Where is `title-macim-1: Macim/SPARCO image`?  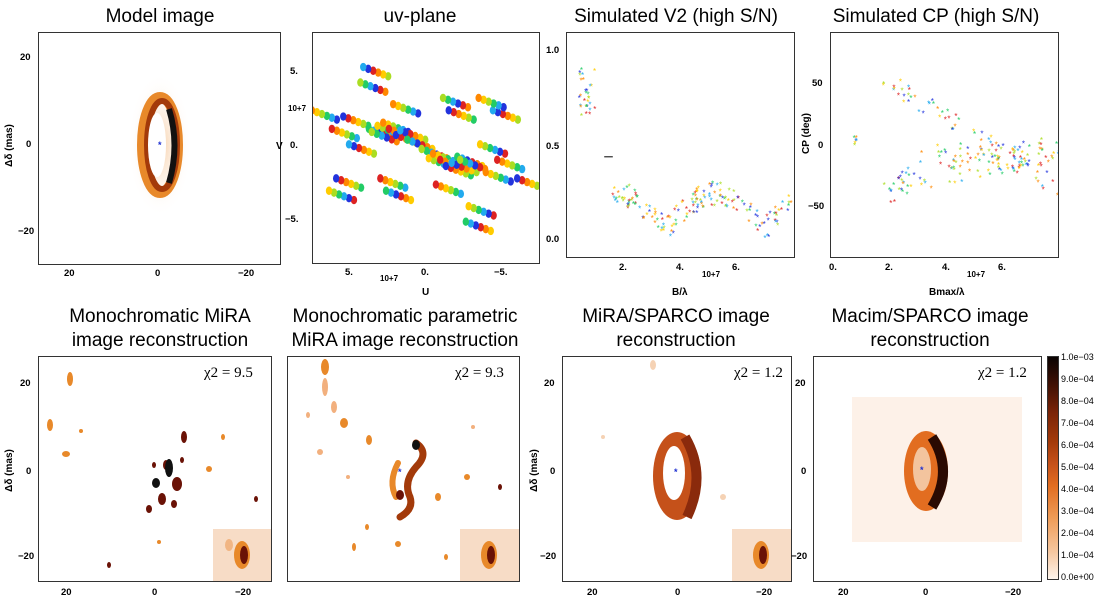
title-macim-1: Macim/SPARCO image is located at coordinates (930, 316).